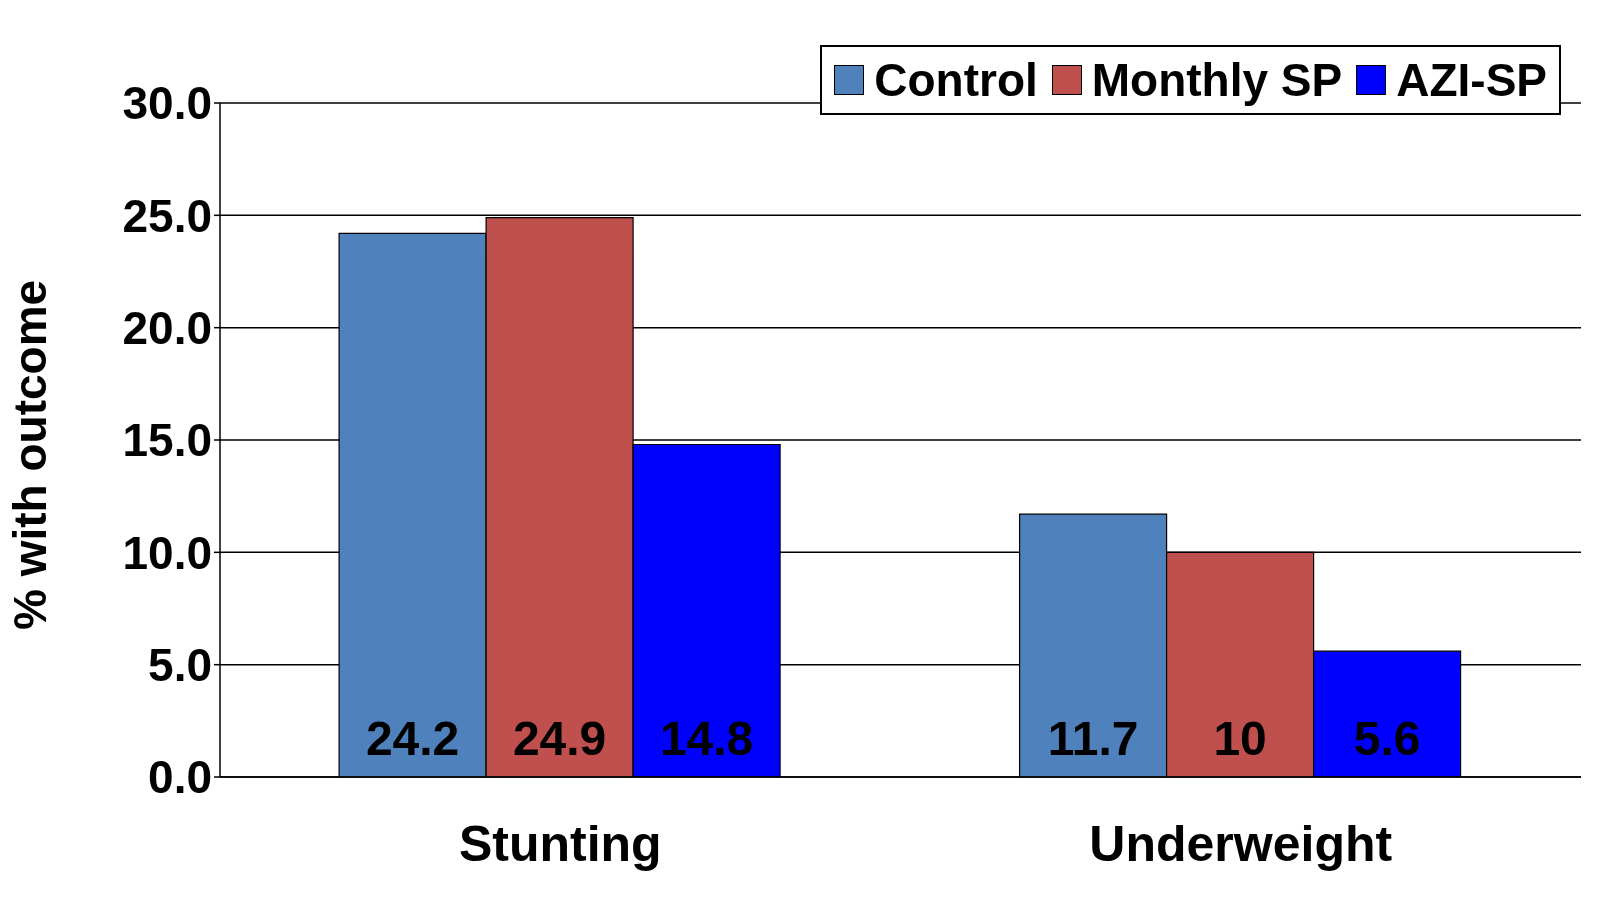 The width and height of the screenshot is (1603, 897). What do you see at coordinates (167, 552) in the screenshot?
I see `y-tick-label: 10.0` at bounding box center [167, 552].